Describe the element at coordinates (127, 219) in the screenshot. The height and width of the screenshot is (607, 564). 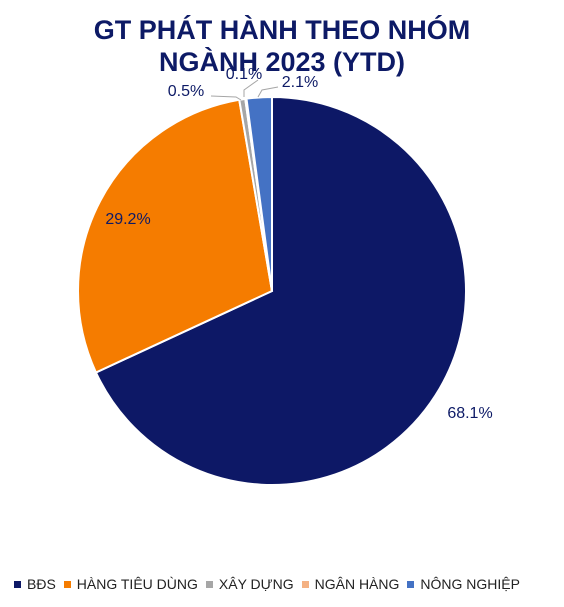
I see `data-label-1: 29.2%` at that location.